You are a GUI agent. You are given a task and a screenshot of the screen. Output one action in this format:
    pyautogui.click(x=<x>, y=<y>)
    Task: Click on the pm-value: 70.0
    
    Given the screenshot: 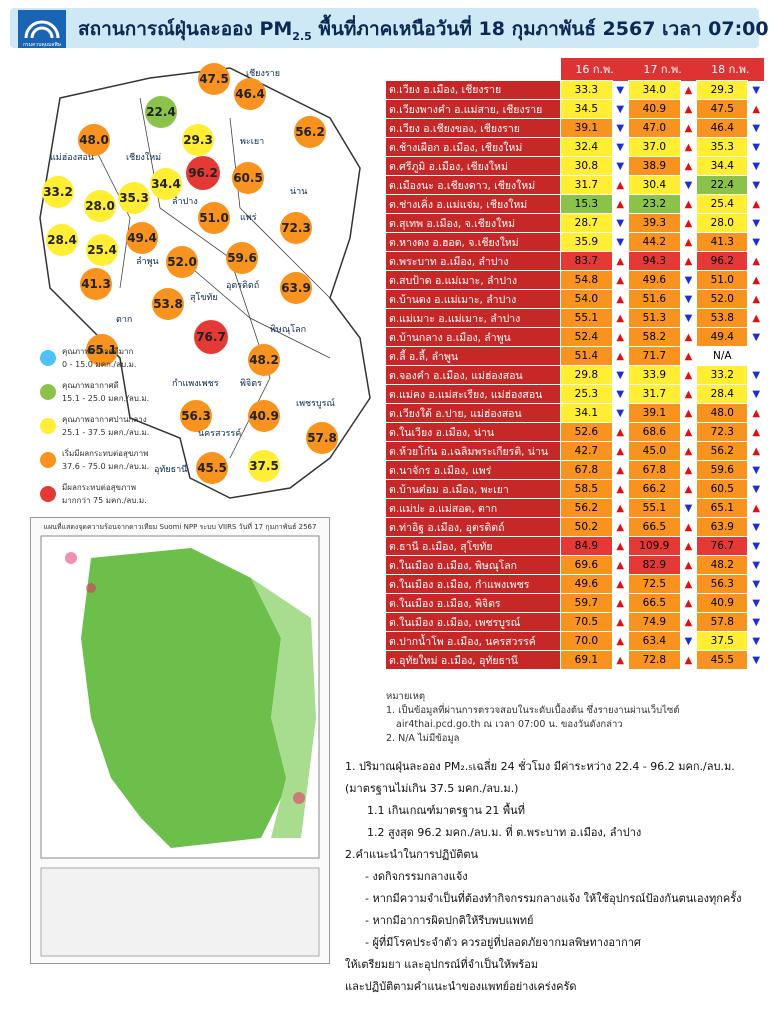 What is the action you would take?
    pyautogui.click(x=586, y=641)
    